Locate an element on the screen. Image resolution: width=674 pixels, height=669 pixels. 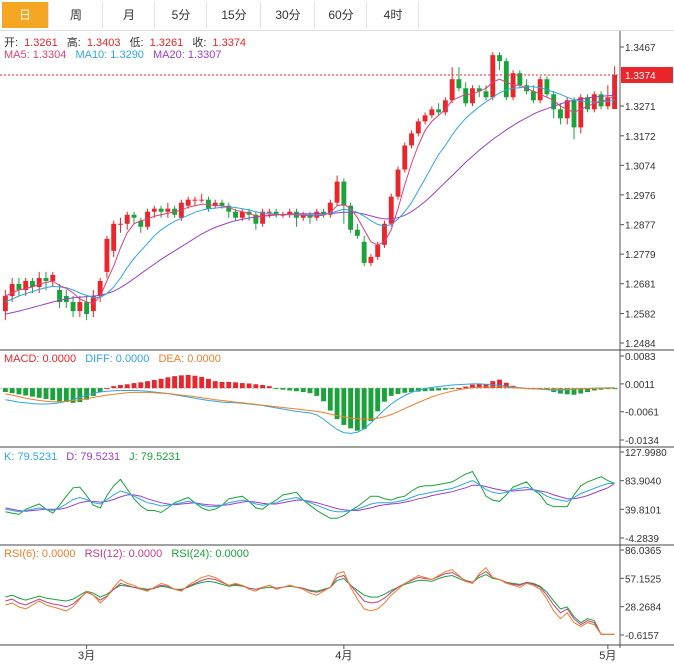
rsi-tick-label-0: 86.0365 is located at coordinates (643, 551).